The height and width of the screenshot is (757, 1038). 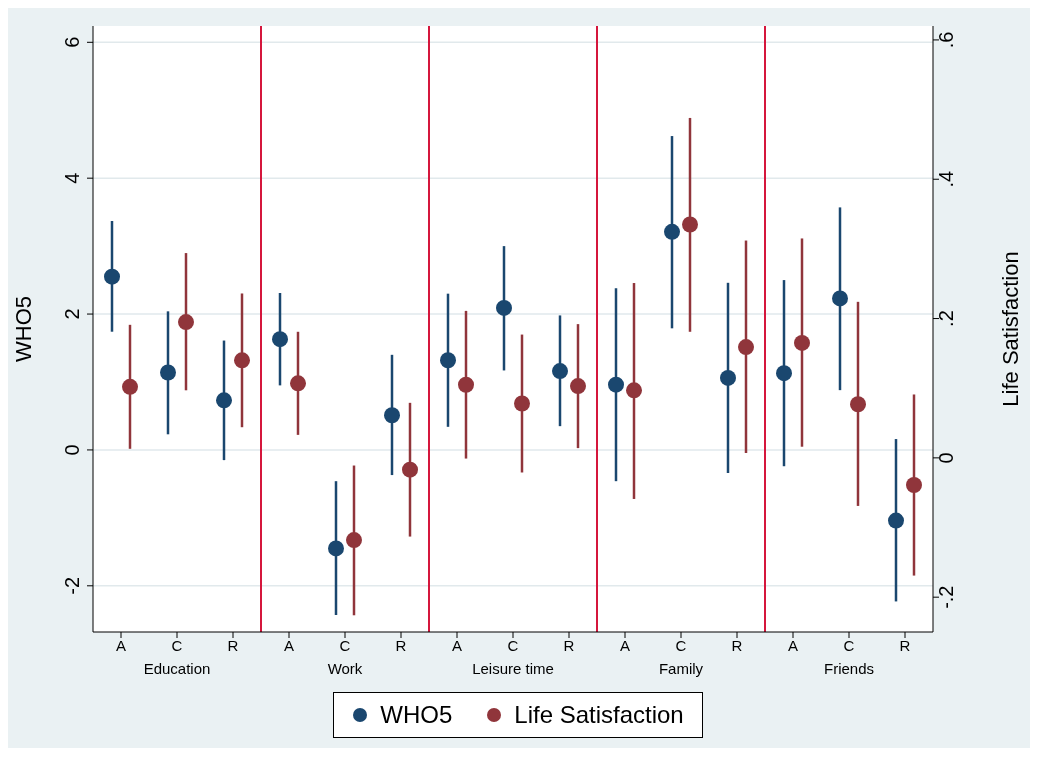 I want to click on text: Leisure time, so click(x=513, y=668).